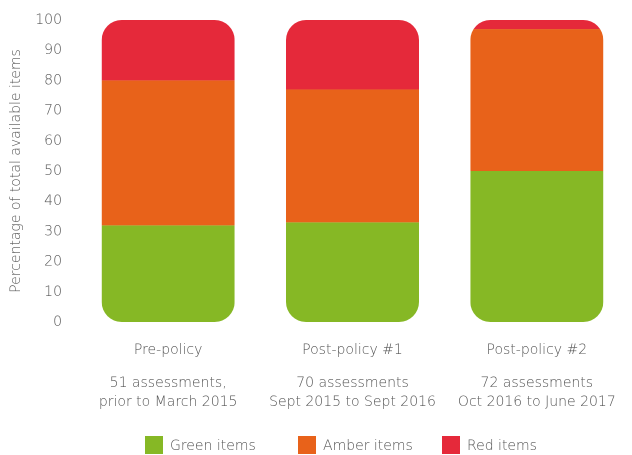  I want to click on y-tick-label: 80, so click(53, 80).